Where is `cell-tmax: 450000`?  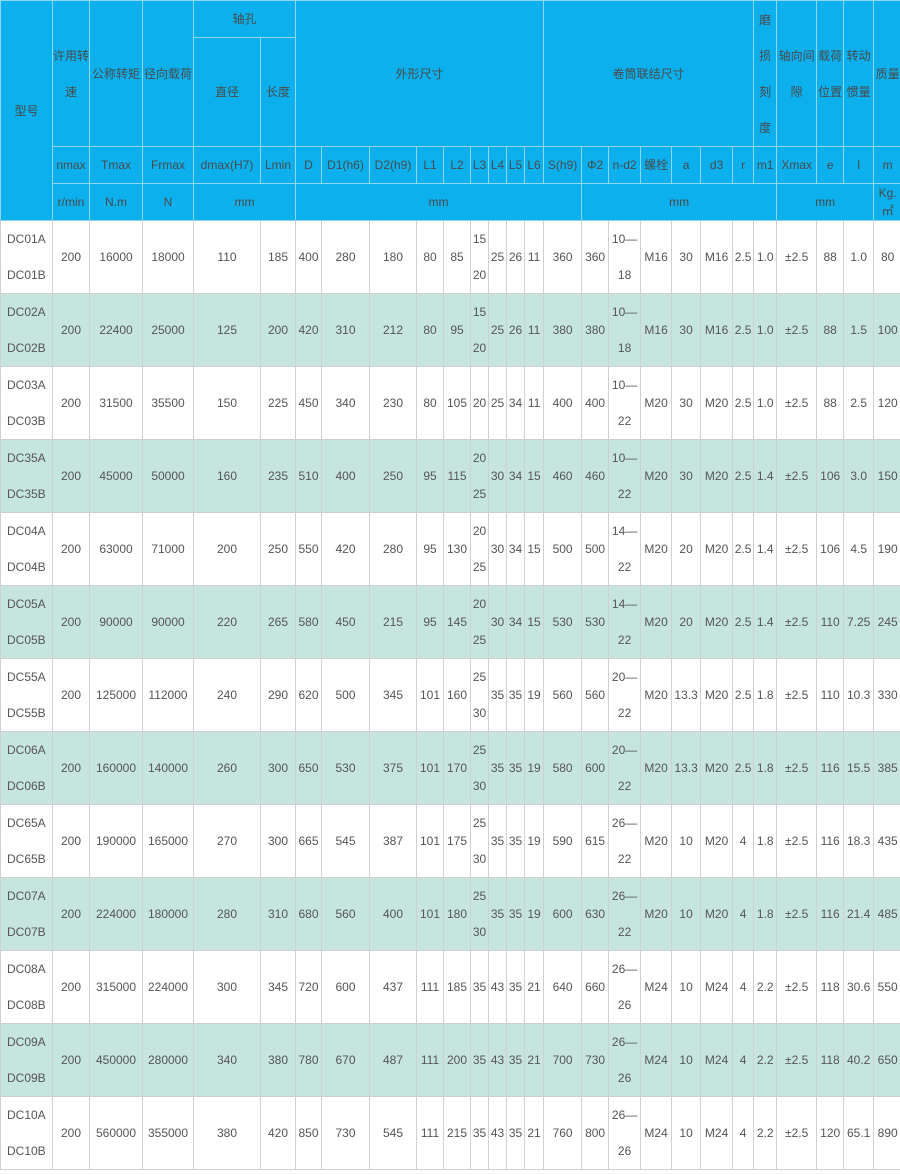 cell-tmax: 450000 is located at coordinates (116, 1060).